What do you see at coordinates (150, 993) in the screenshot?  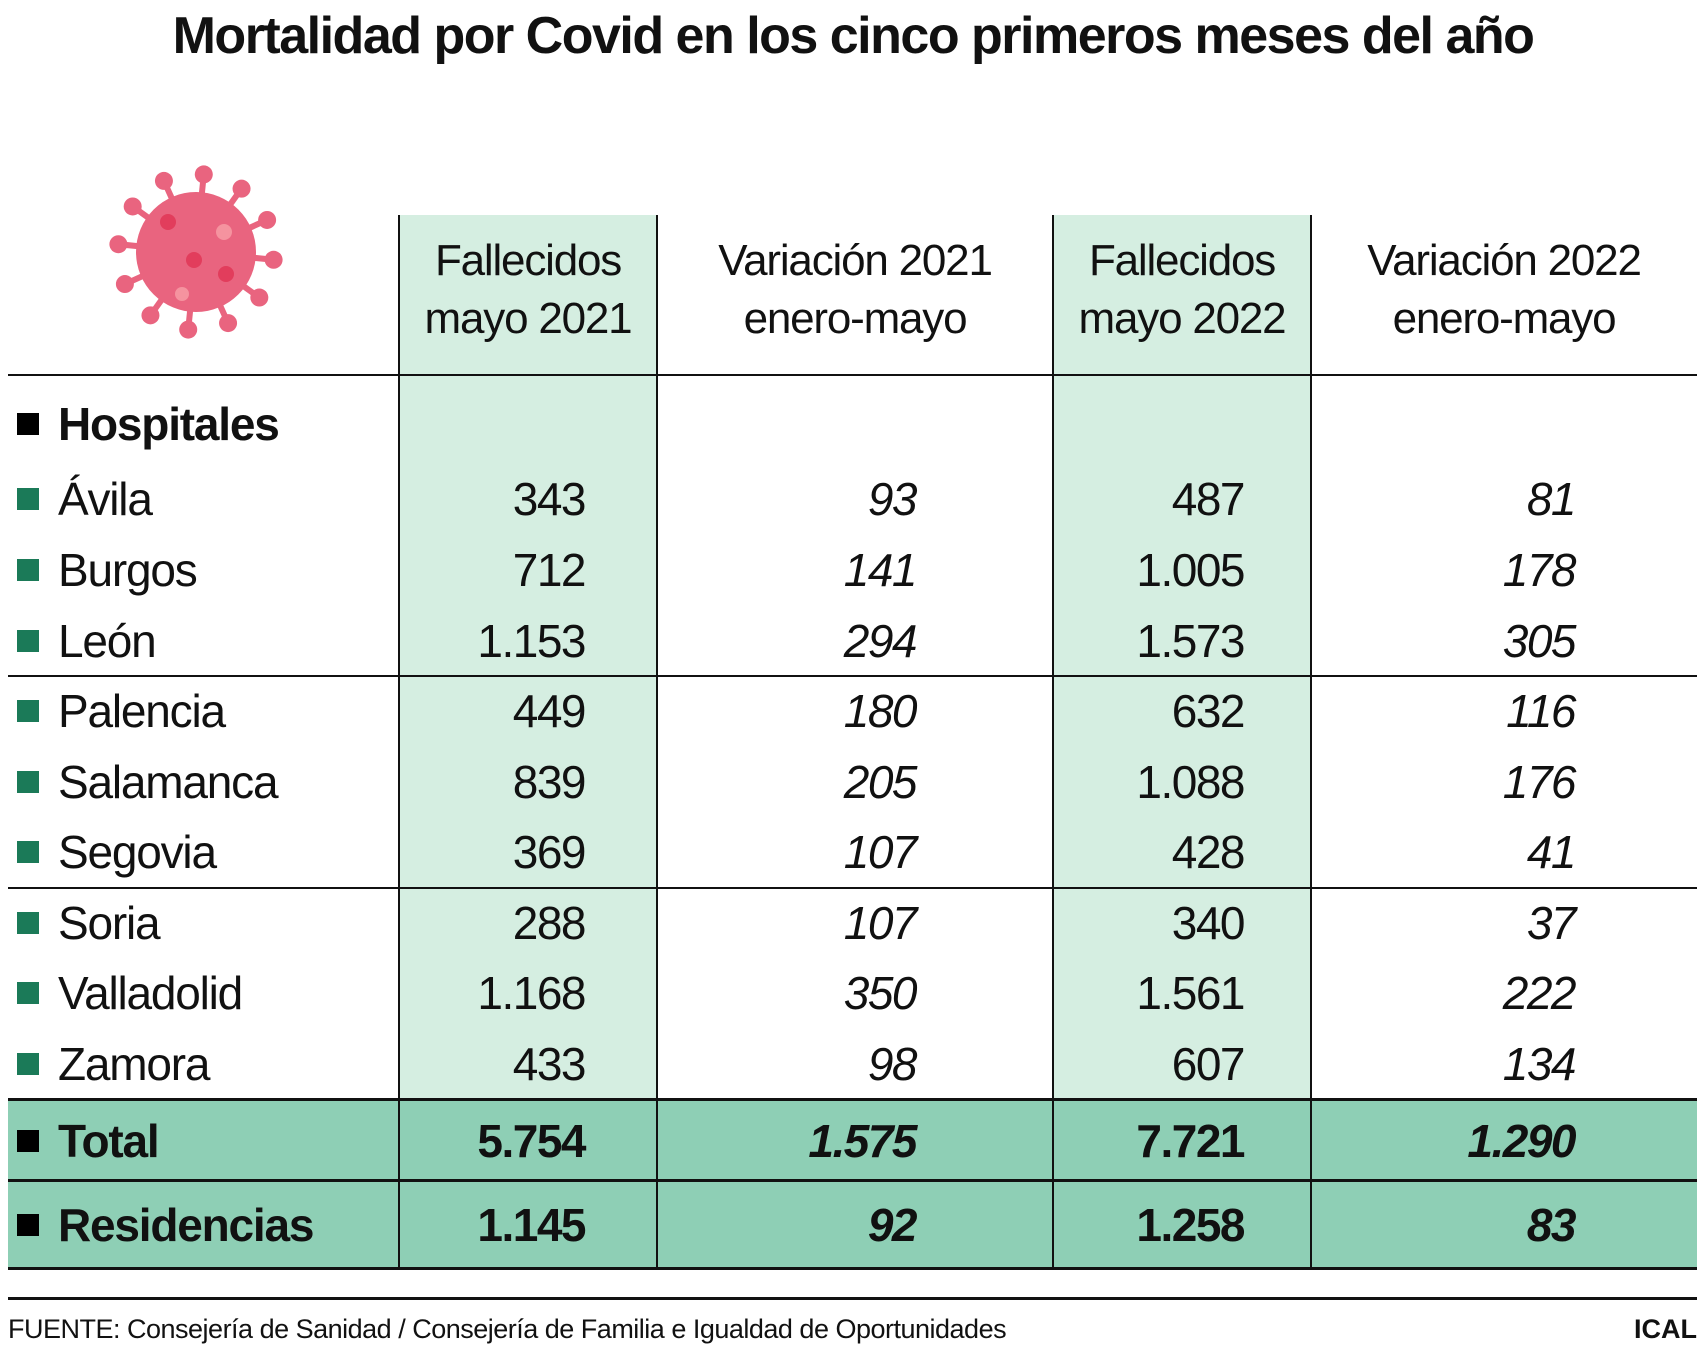 I see `row-label-text: Valladolid` at bounding box center [150, 993].